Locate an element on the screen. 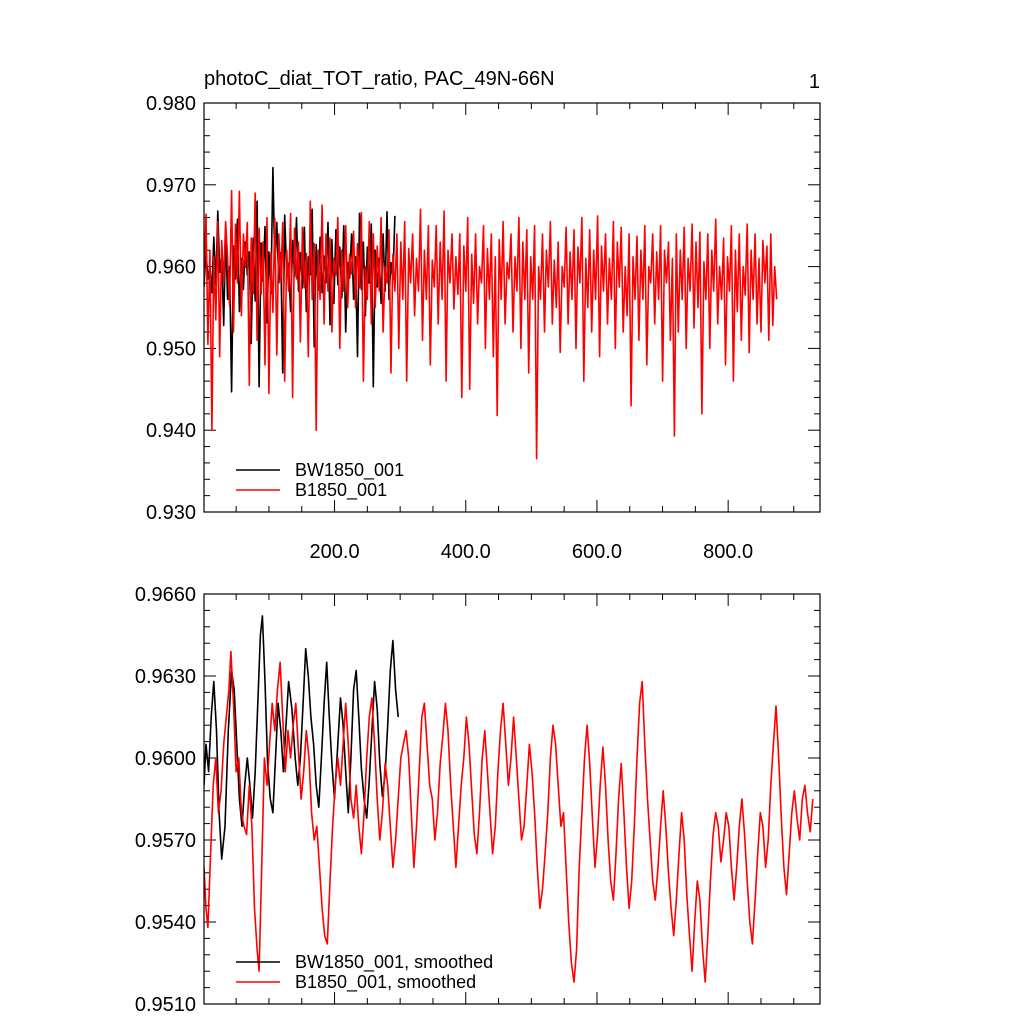 This screenshot has height=1024, width=1024. top-ytick-label: 0.970 is located at coordinates (171, 186).